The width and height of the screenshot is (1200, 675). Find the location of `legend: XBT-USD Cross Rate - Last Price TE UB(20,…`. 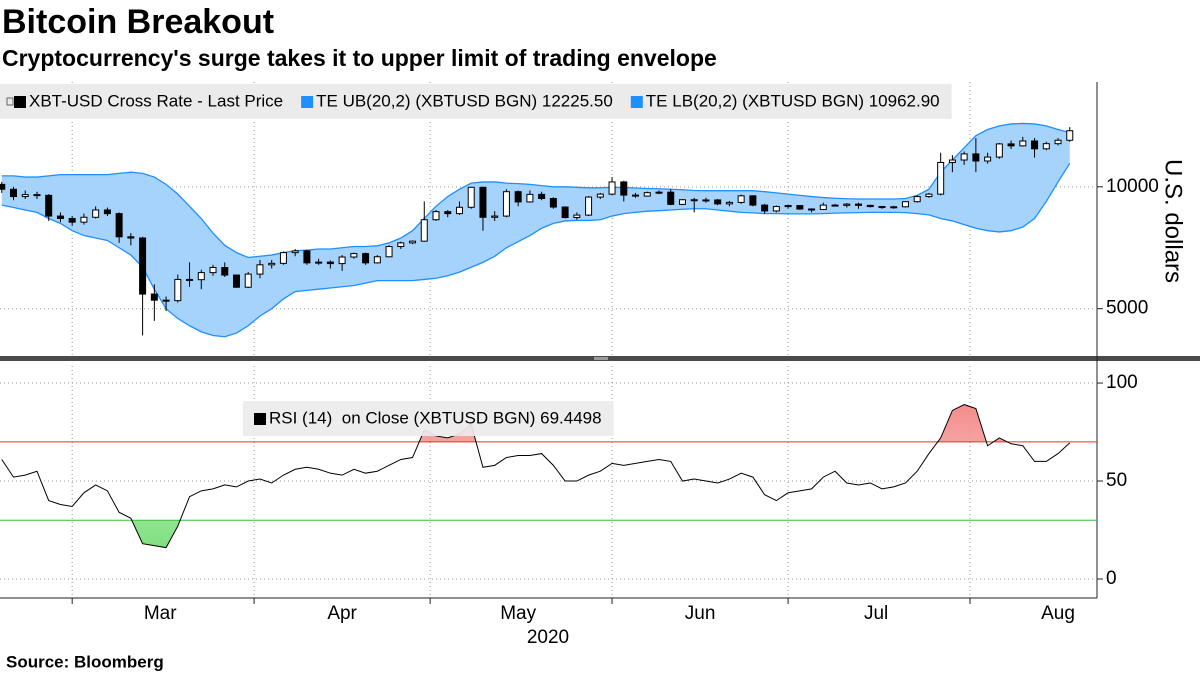

legend: XBT-USD Cross Rate - Last Price TE UB(20,… is located at coordinates (476, 101).